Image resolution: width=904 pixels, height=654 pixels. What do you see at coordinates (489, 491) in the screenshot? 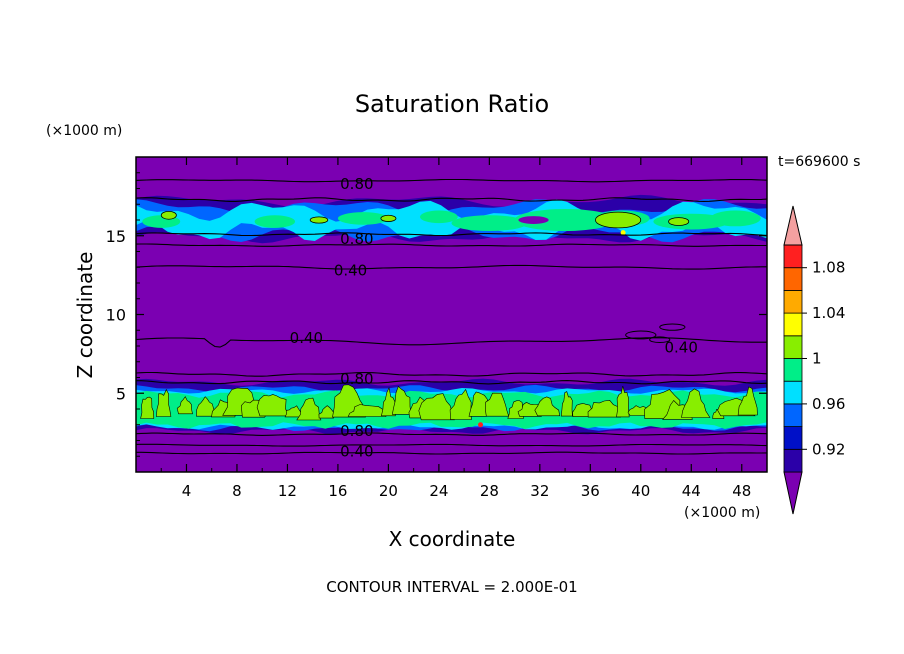
I see `x-tick-label: 28` at bounding box center [489, 491].